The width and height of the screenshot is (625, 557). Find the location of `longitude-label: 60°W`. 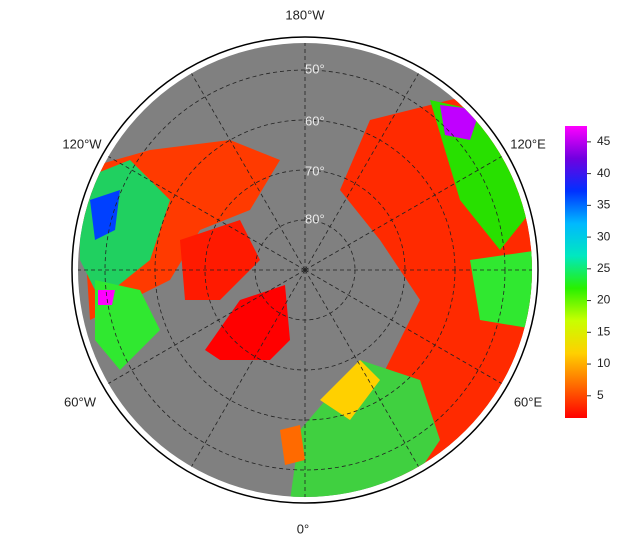

longitude-label: 60°W is located at coordinates (80, 401).